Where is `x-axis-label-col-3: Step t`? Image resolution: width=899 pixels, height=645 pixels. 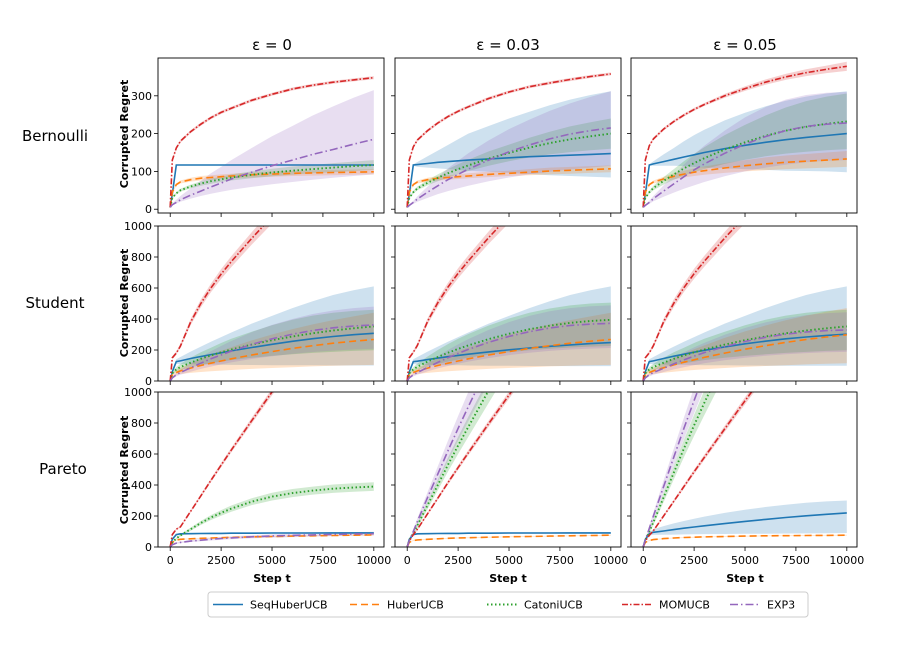
x-axis-label-col-3: Step t is located at coordinates (745, 578).